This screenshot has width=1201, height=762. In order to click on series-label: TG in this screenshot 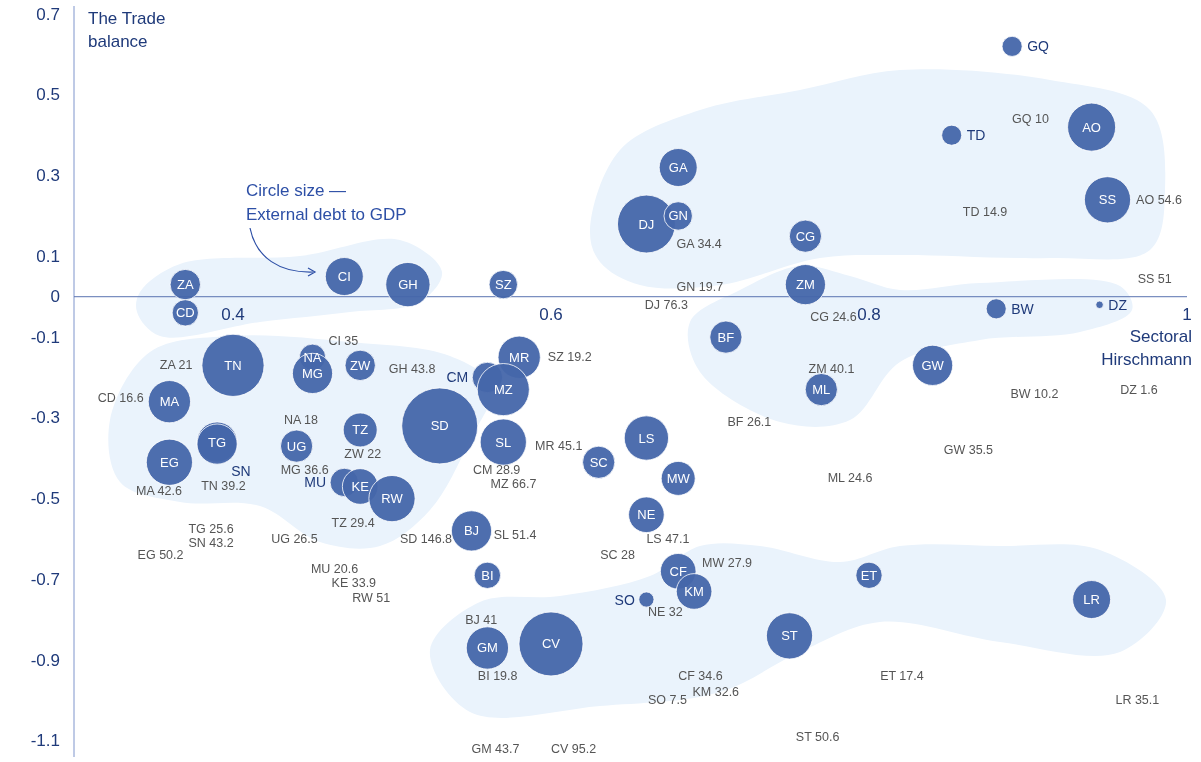, I will do `click(217, 442)`.